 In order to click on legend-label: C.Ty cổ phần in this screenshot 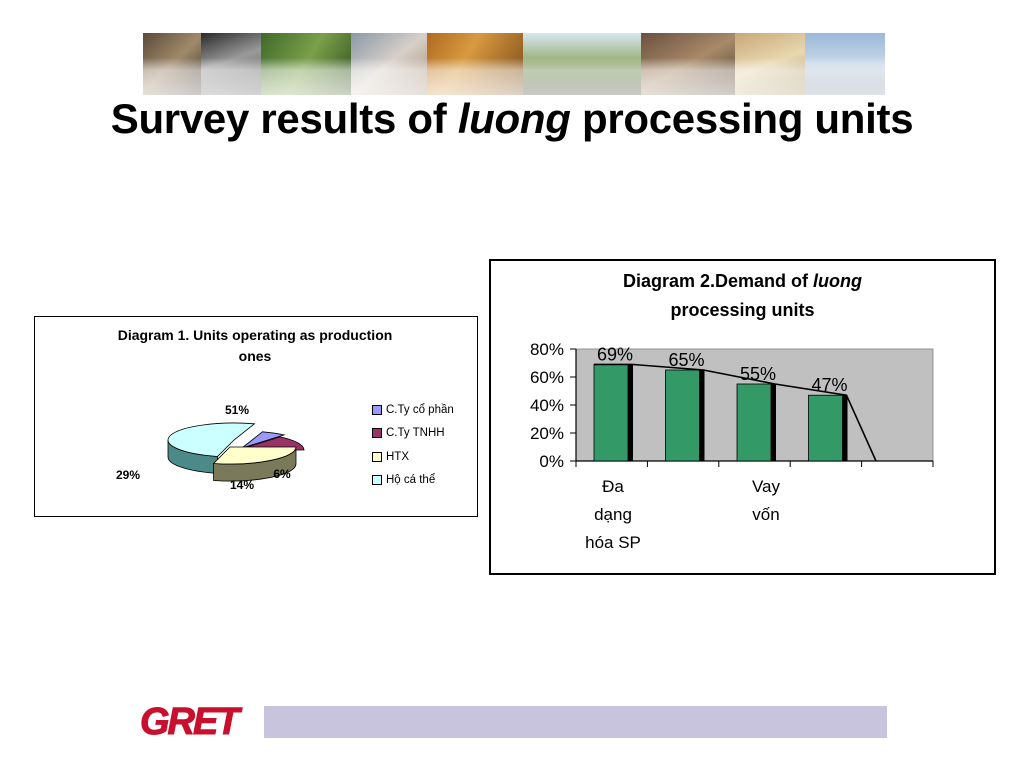, I will do `click(420, 409)`.